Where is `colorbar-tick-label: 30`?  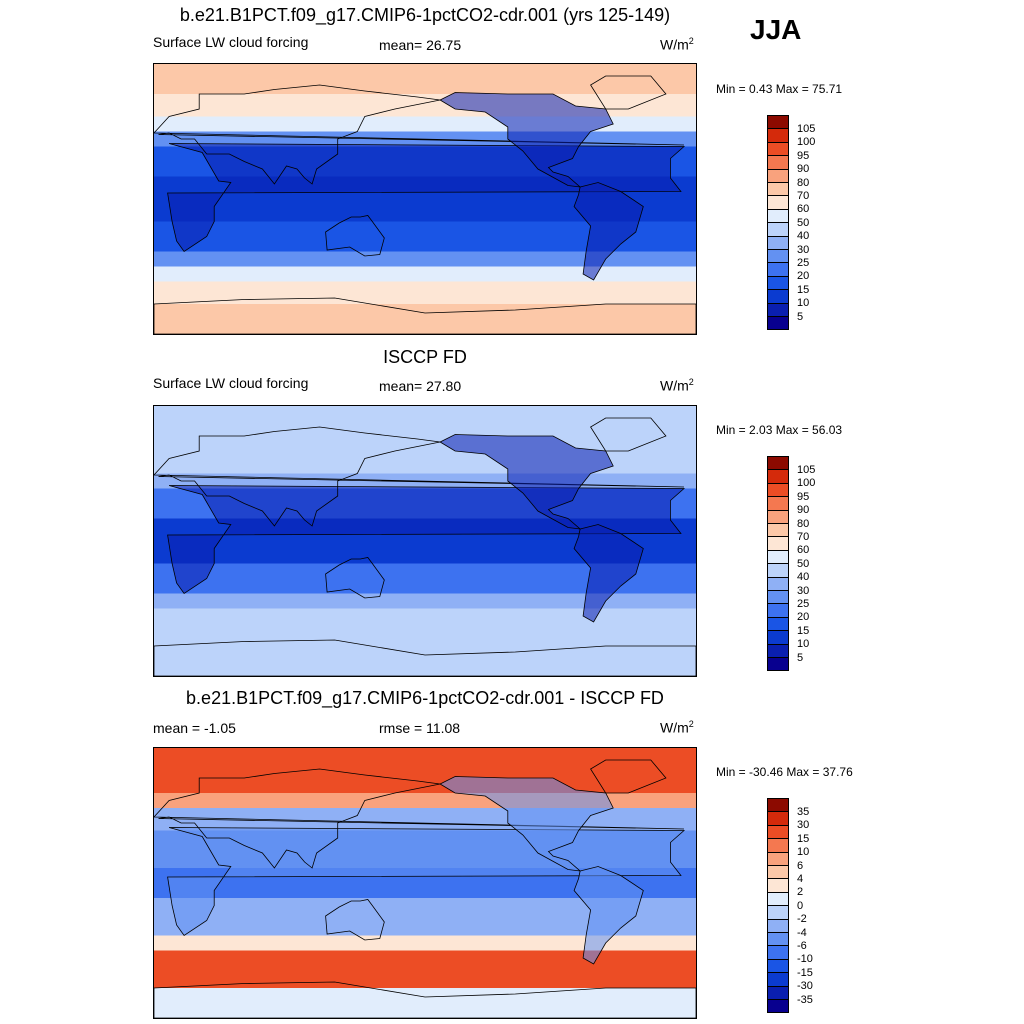
colorbar-tick-label: 30 is located at coordinates (803, 825).